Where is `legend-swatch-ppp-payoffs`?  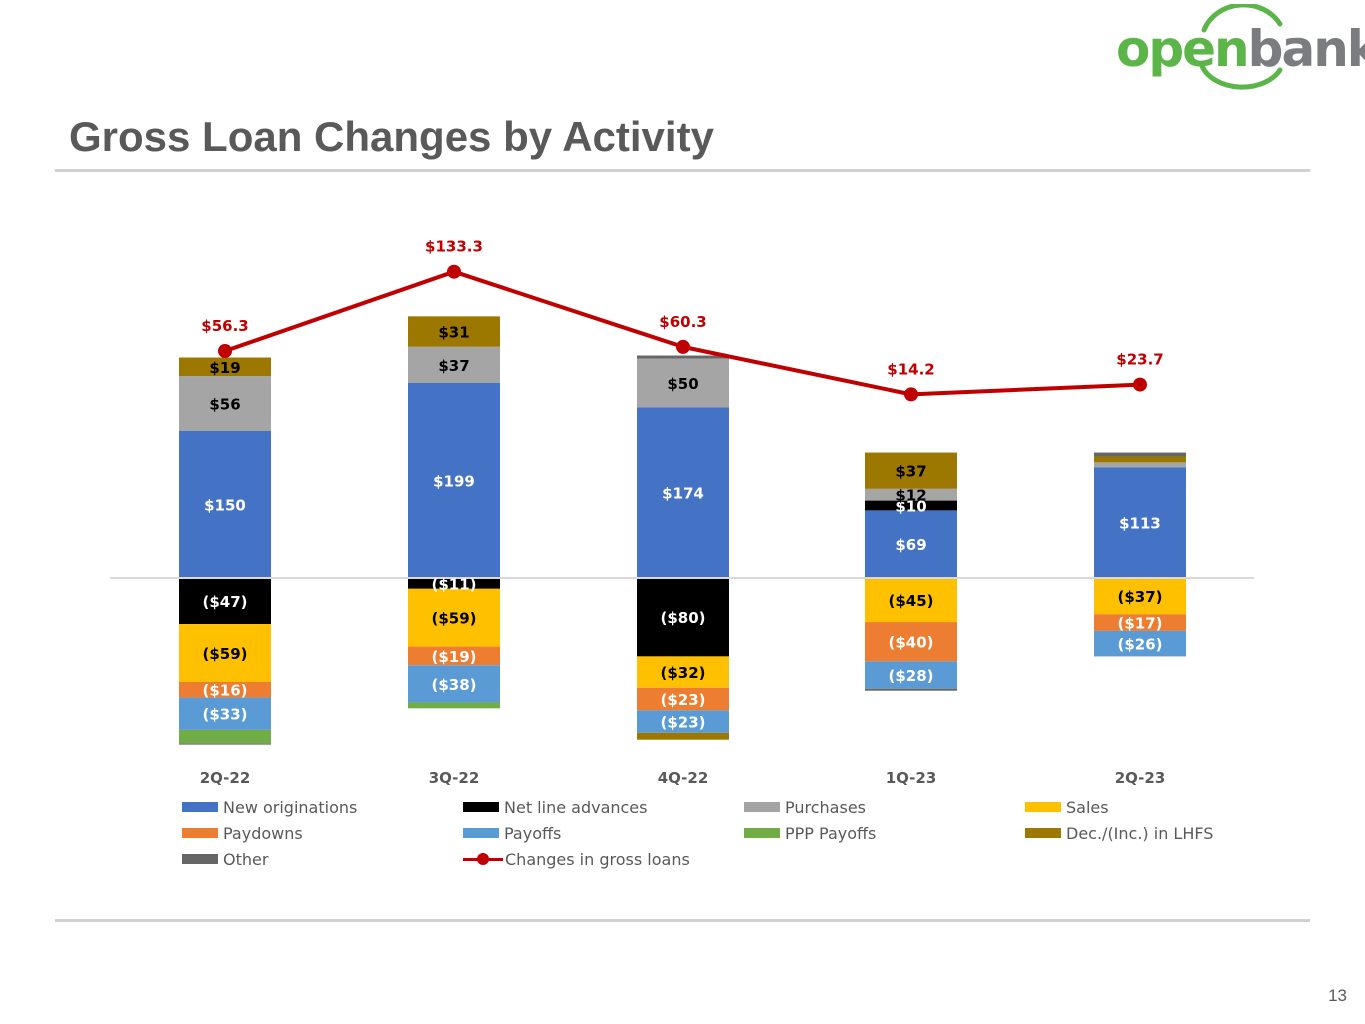
legend-swatch-ppp-payoffs is located at coordinates (762, 833).